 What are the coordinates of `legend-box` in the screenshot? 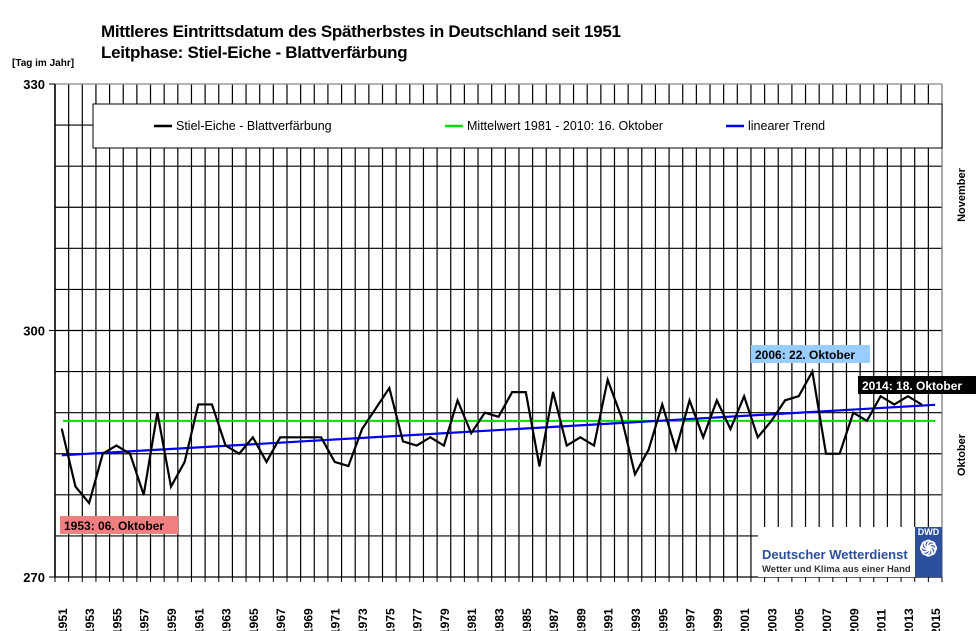 It's located at (517, 126).